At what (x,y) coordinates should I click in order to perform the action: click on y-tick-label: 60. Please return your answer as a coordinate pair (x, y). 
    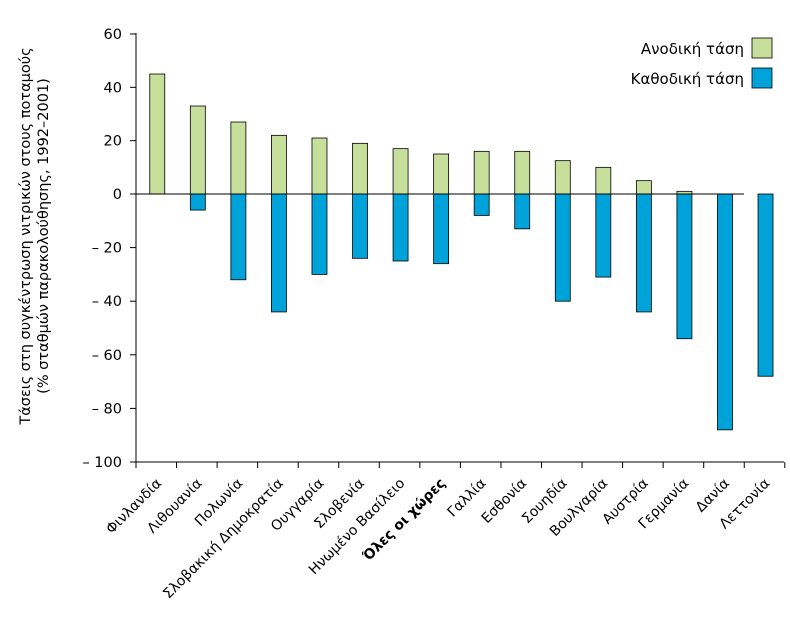
    Looking at the image, I should click on (113, 35).